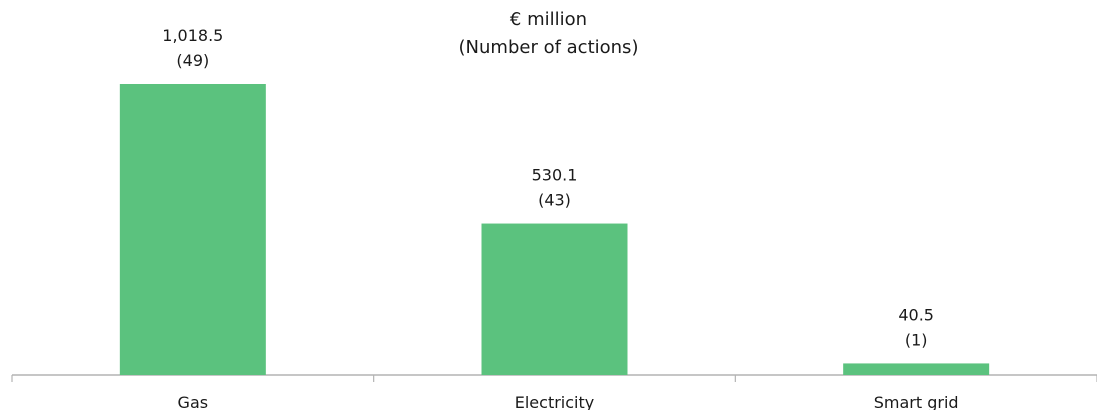  I want to click on data-label-value: 530.1, so click(555, 175).